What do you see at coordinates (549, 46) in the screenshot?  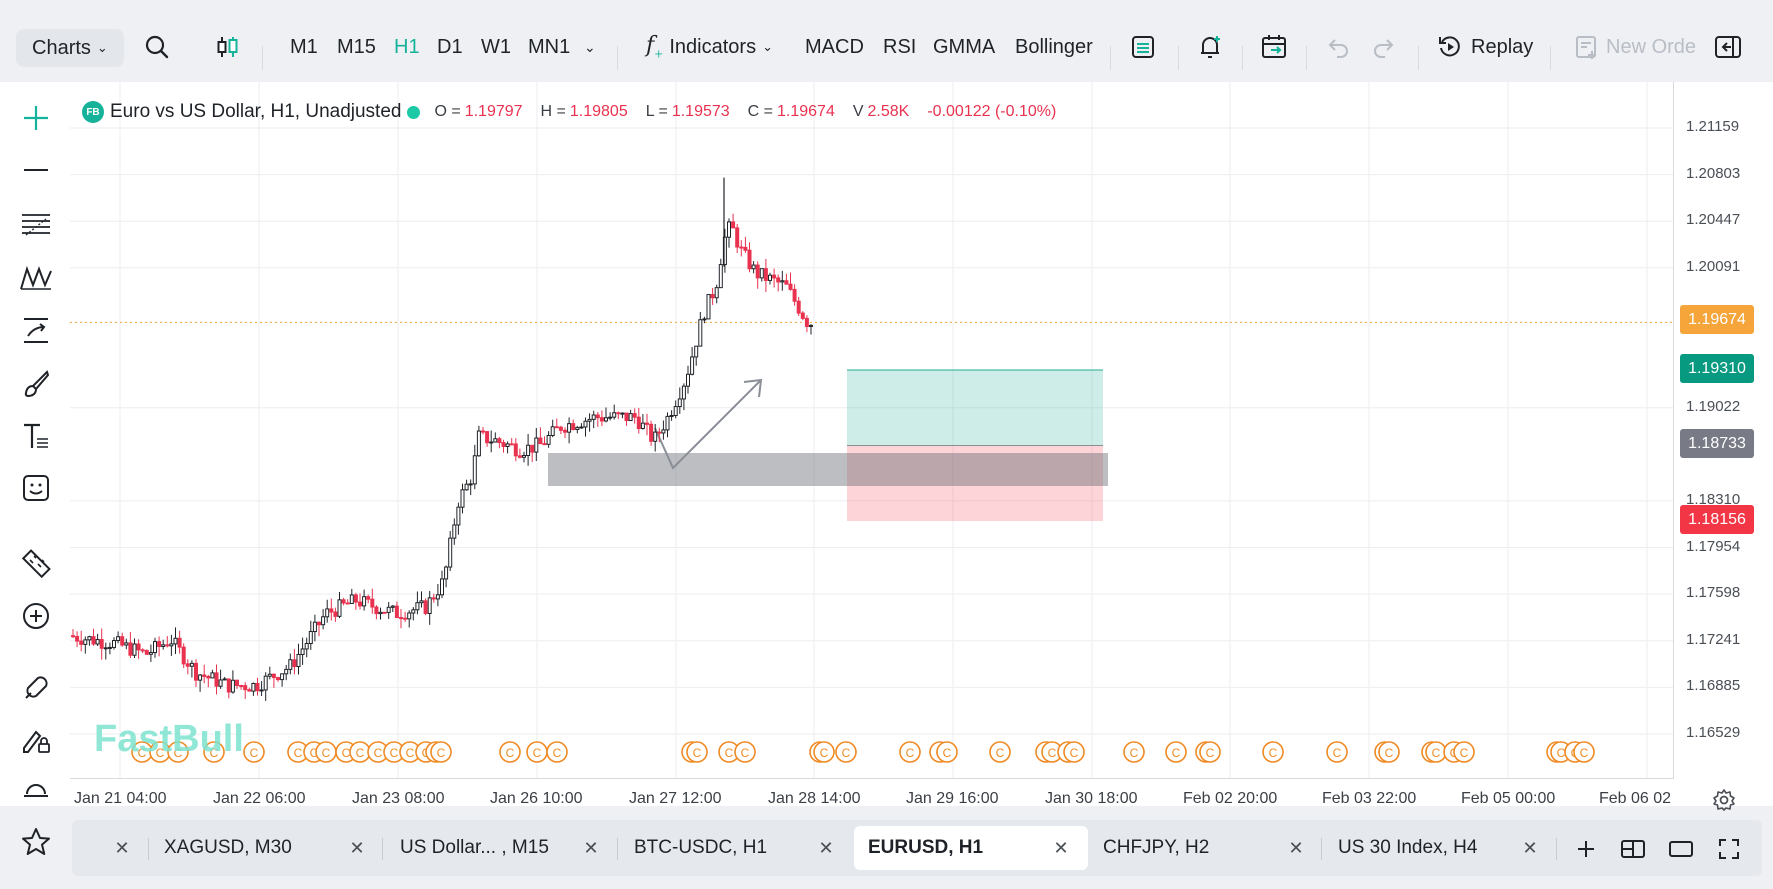 I see `timeframe-mn1: MN1` at bounding box center [549, 46].